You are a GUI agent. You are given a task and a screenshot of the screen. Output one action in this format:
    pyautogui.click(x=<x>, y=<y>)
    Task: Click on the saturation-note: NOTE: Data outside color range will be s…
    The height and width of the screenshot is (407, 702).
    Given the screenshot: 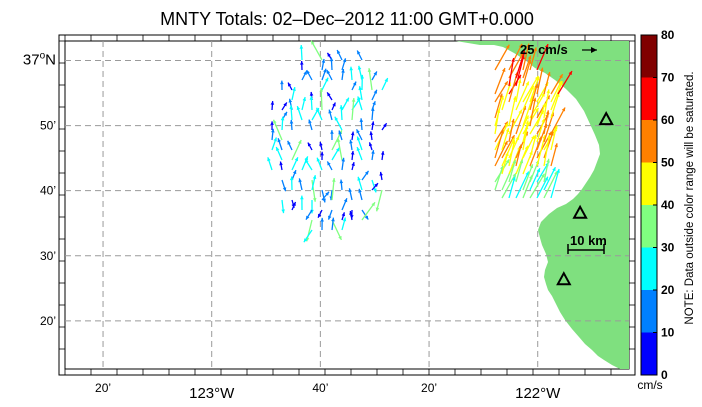 What is the action you would take?
    pyautogui.click(x=690, y=197)
    